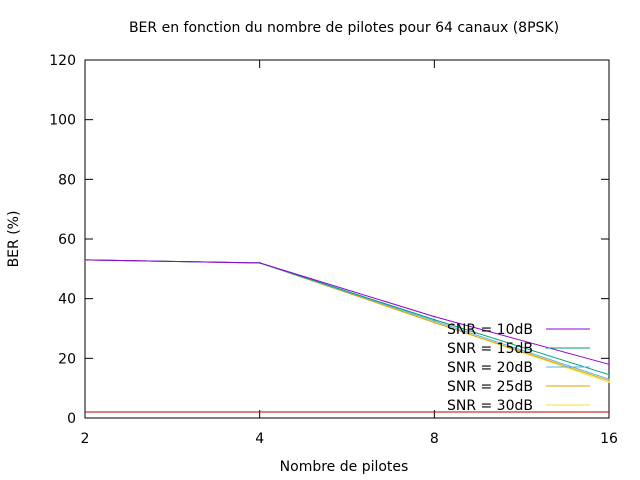 This screenshot has height=480, width=640. I want to click on legend-label: SNR = 20dB, so click(490, 368).